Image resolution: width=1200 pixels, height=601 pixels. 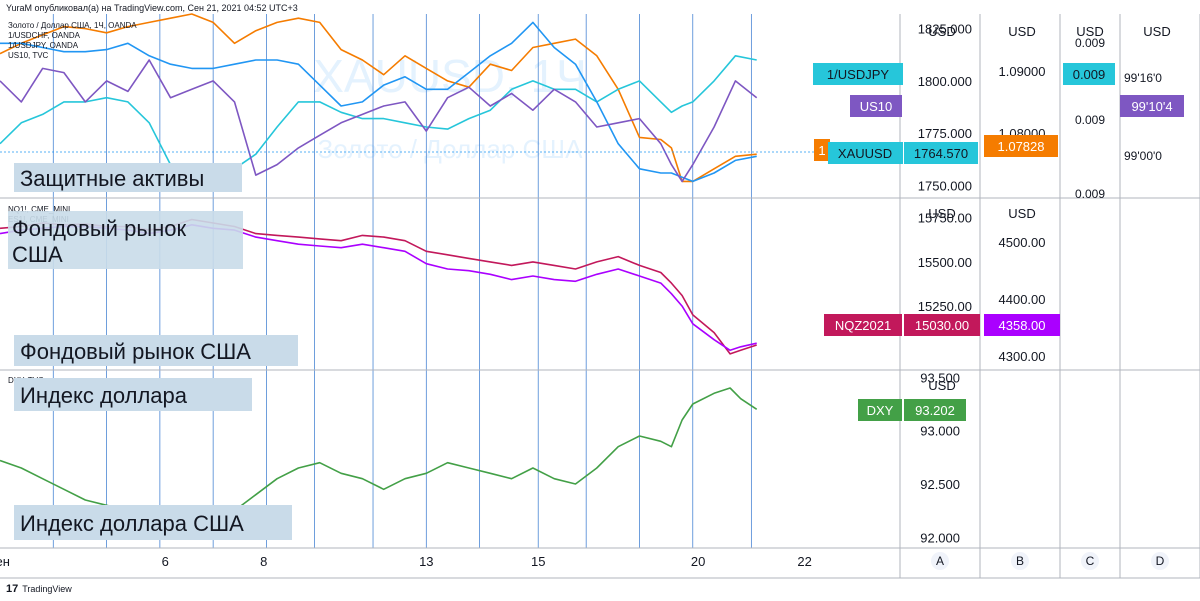 I want to click on tag-es-value: 4358.00, so click(x=1022, y=325).